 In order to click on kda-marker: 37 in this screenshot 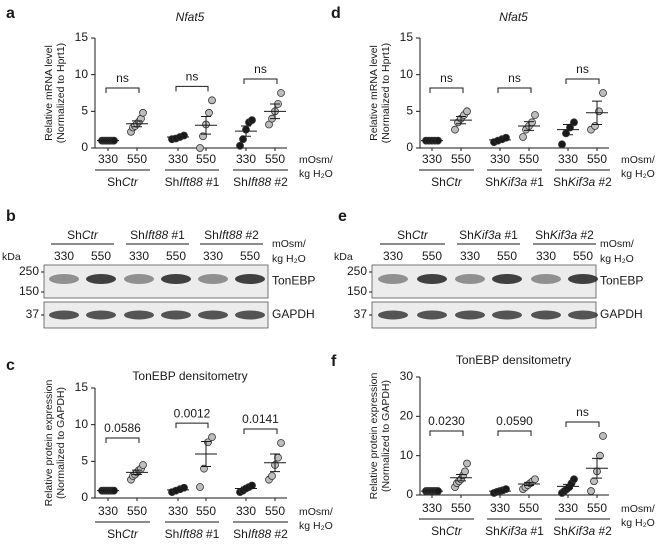, I will do `click(33, 314)`.